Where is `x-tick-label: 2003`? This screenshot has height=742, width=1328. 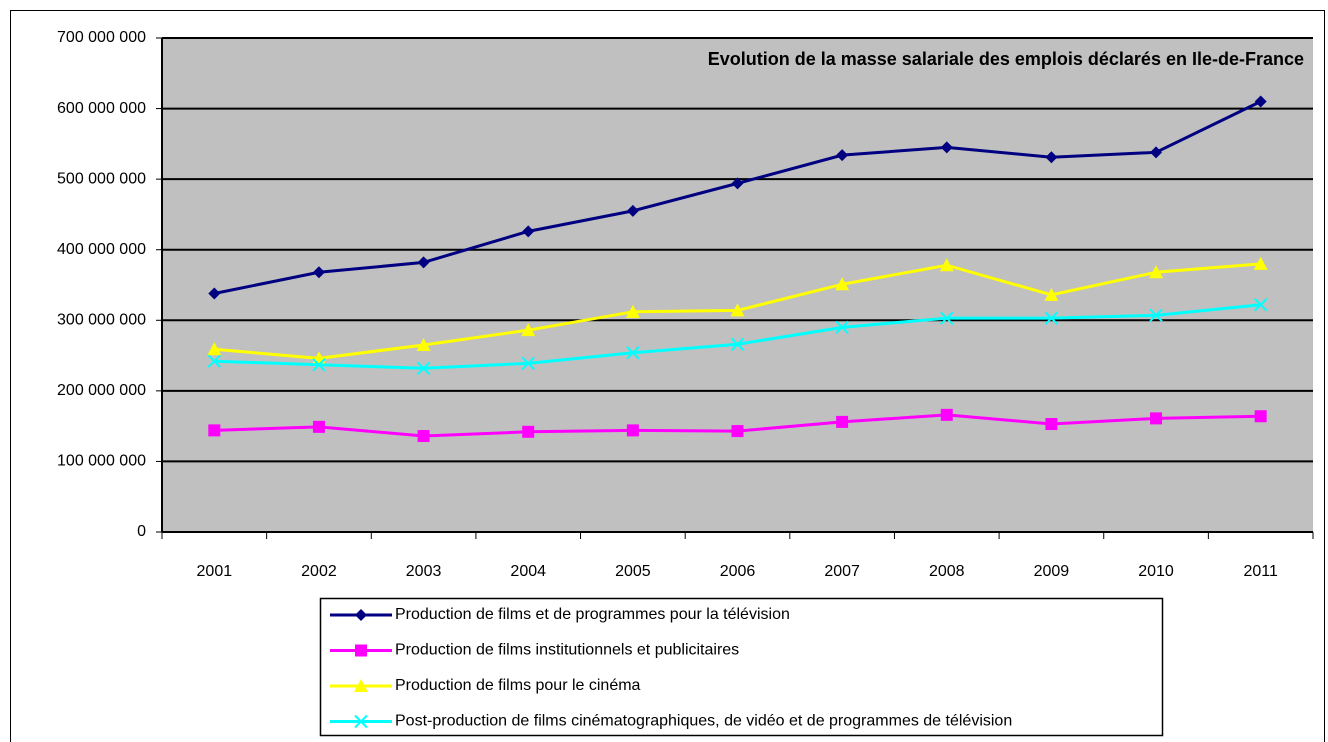
x-tick-label: 2003 is located at coordinates (424, 571).